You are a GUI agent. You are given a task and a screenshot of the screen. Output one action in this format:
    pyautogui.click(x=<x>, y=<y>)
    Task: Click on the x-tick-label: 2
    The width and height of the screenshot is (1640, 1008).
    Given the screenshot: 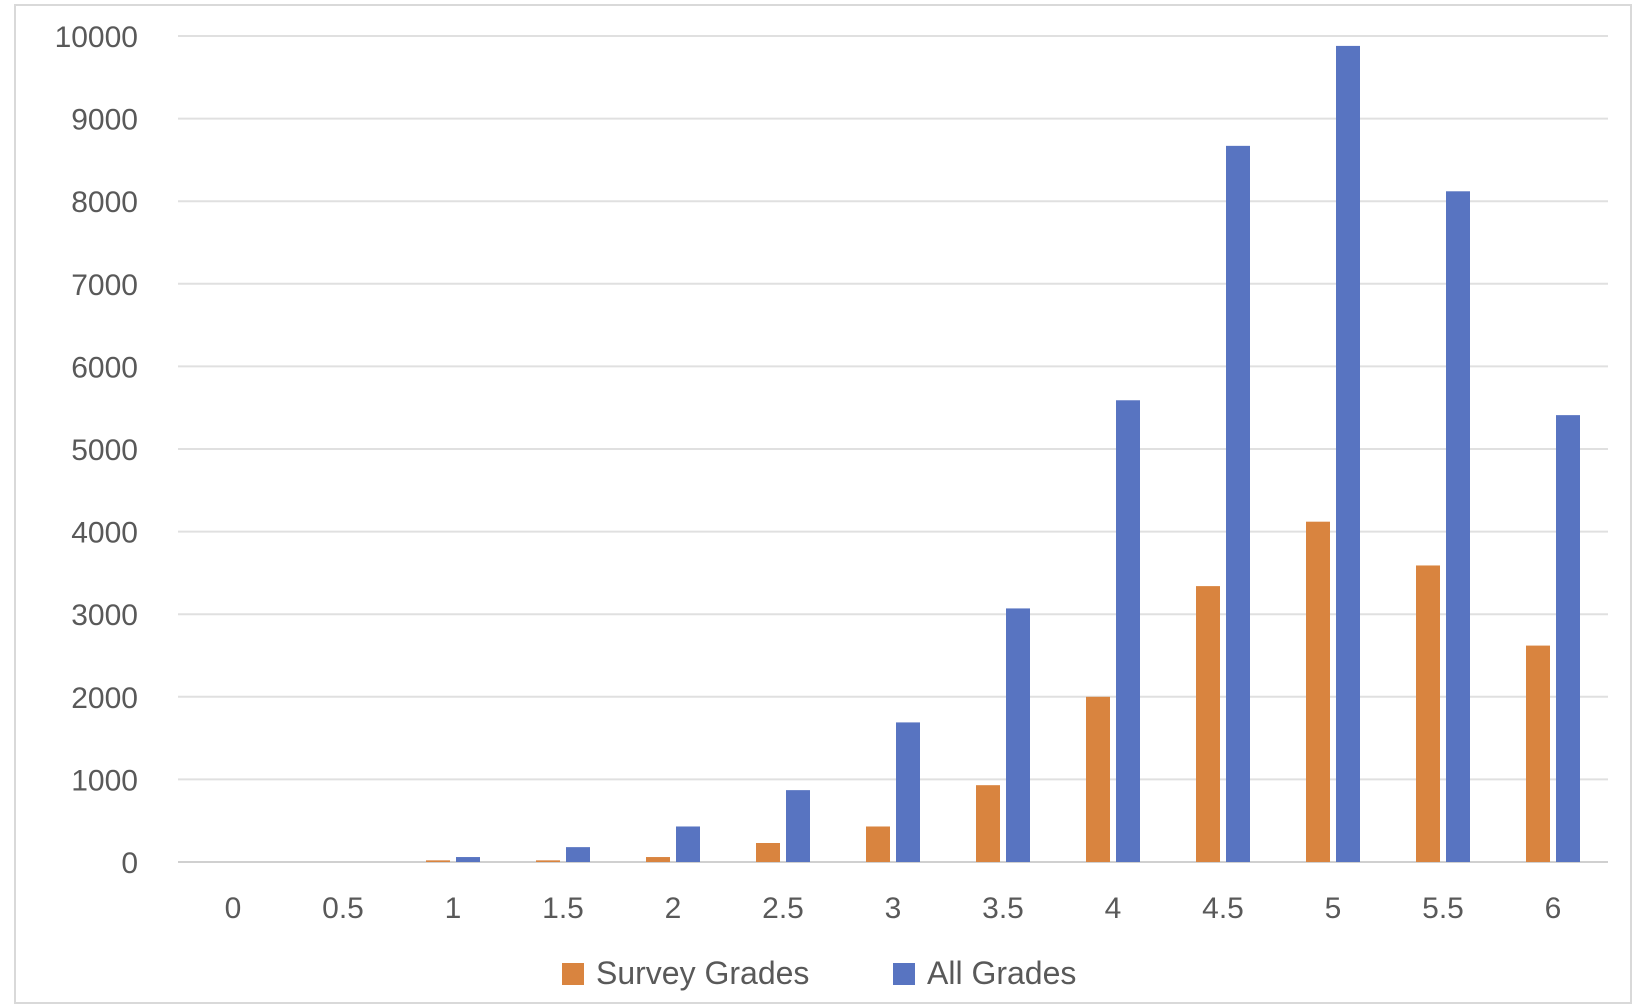 What is the action you would take?
    pyautogui.click(x=673, y=908)
    